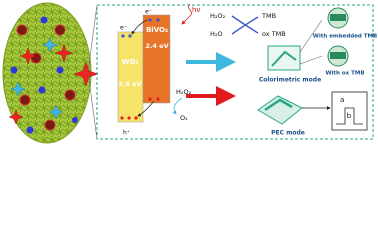  I want to click on h2o: H₂O, so click(216, 34).